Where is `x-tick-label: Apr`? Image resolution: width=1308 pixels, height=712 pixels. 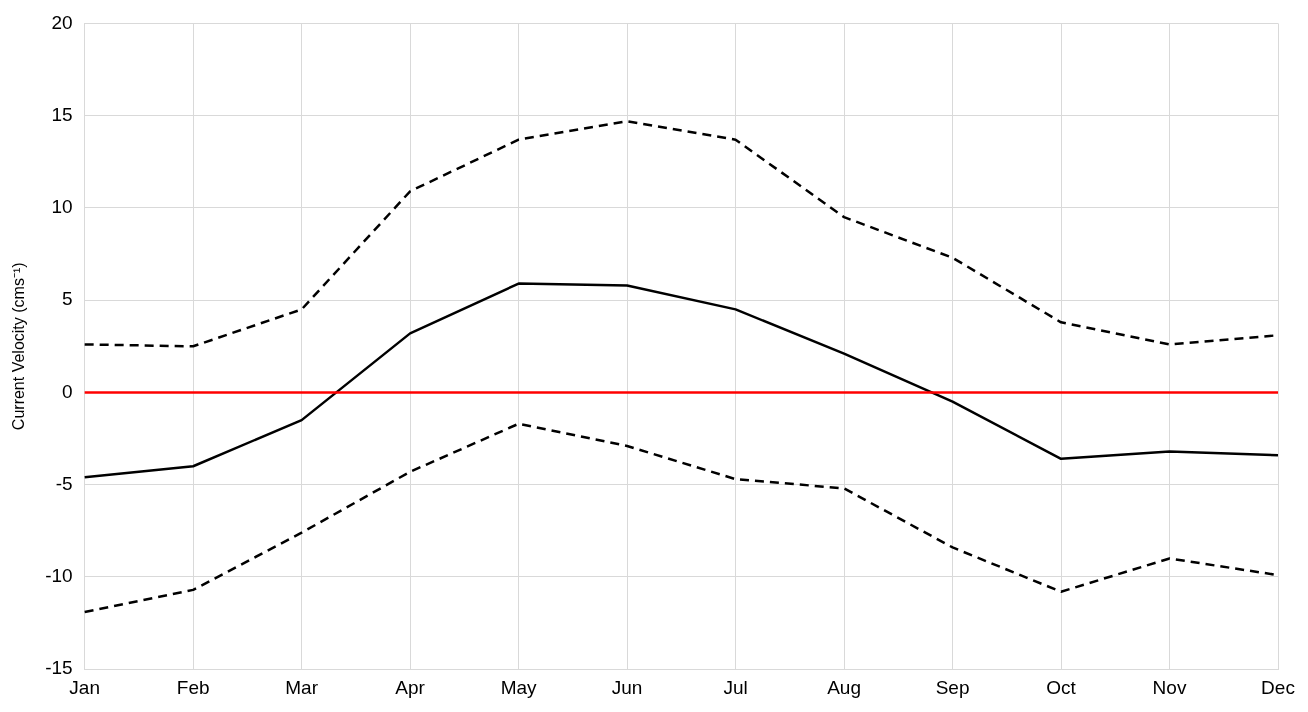
x-tick-label: Apr is located at coordinates (410, 687).